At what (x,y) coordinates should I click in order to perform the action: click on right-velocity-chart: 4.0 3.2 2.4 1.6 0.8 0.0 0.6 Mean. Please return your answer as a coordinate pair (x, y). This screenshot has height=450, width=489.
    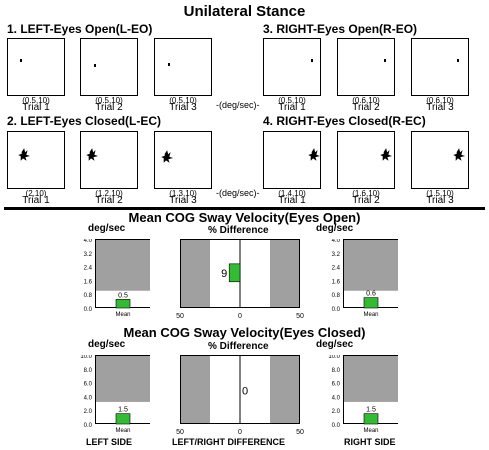
    Looking at the image, I should click on (365, 278).